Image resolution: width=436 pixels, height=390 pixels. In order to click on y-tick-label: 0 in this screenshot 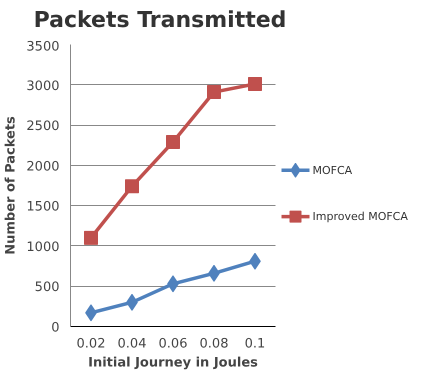, I will do `click(55, 328)`.